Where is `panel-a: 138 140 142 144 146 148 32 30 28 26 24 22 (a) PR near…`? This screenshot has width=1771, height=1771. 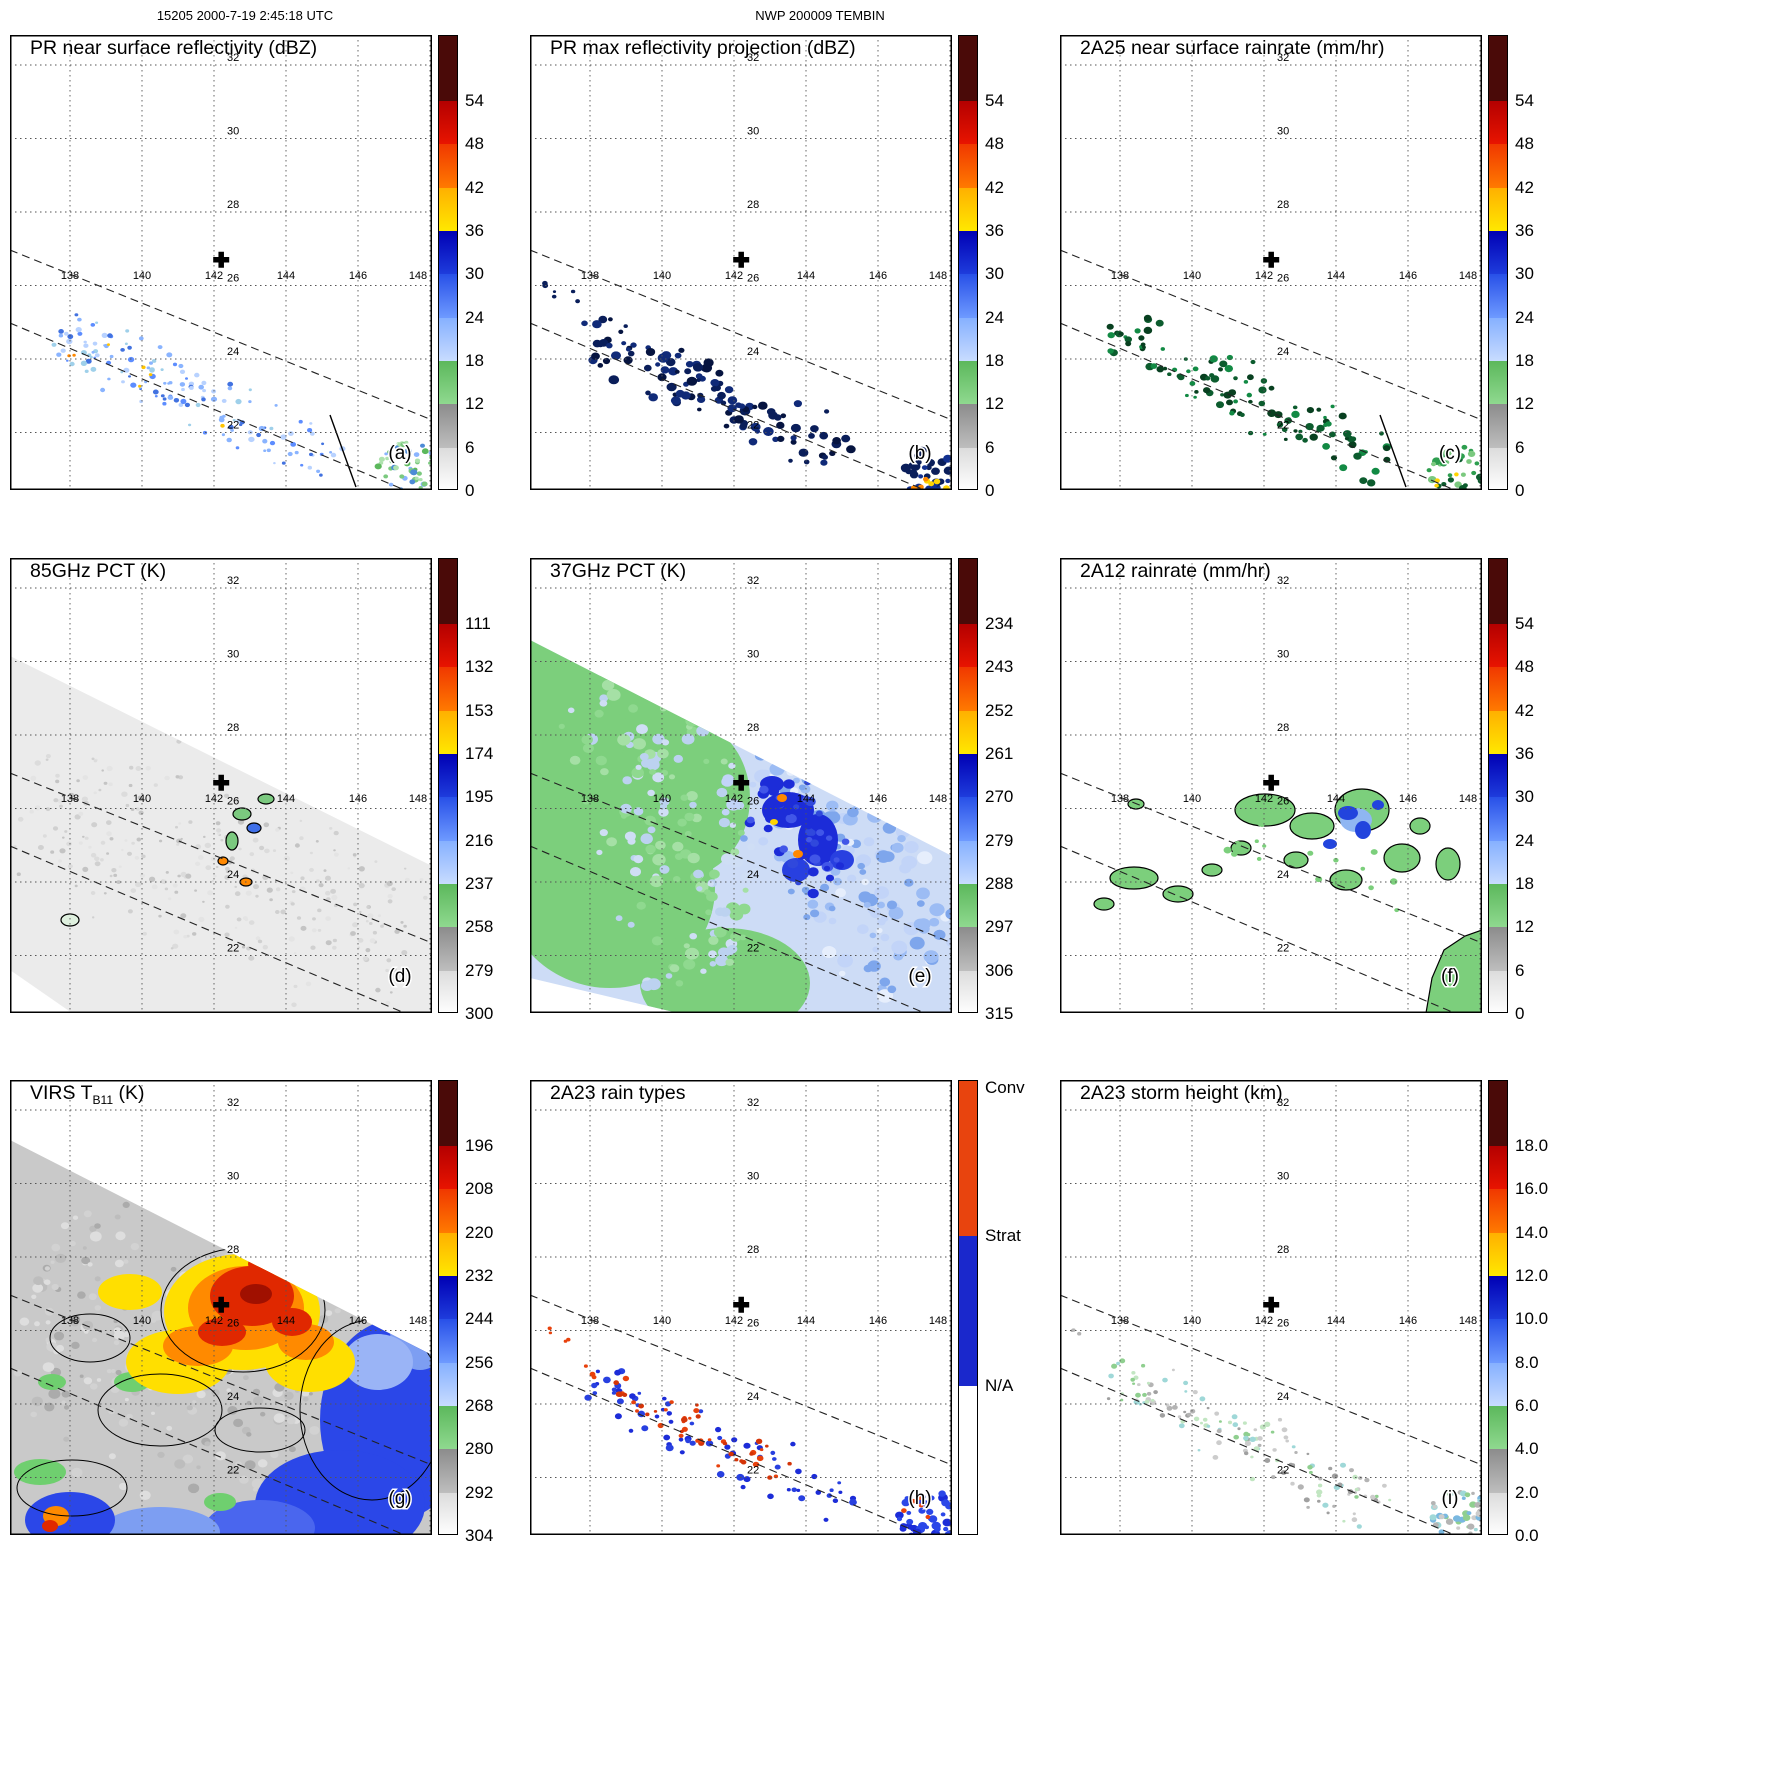 panel-a: 138 140 142 144 146 148 32 30 28 26 24 22 (a) PR near… is located at coordinates (267, 270).